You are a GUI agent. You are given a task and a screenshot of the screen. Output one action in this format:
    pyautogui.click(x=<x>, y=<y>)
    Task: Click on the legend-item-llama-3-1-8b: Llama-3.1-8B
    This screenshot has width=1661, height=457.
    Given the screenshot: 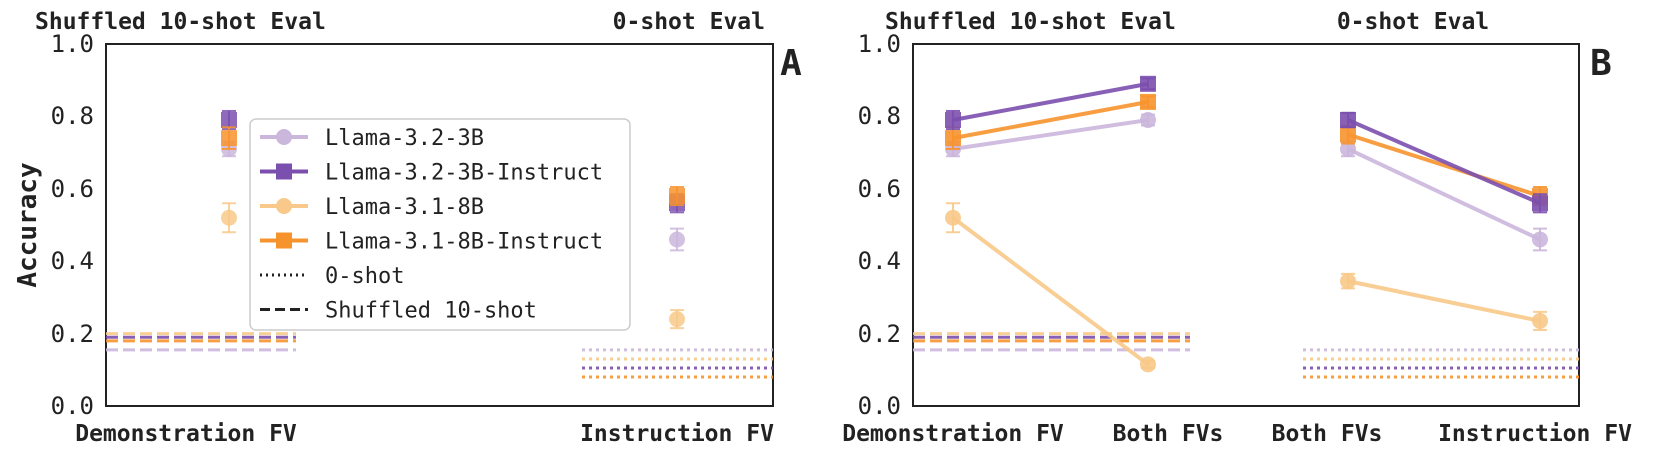 What is the action you would take?
    pyautogui.click(x=372, y=207)
    